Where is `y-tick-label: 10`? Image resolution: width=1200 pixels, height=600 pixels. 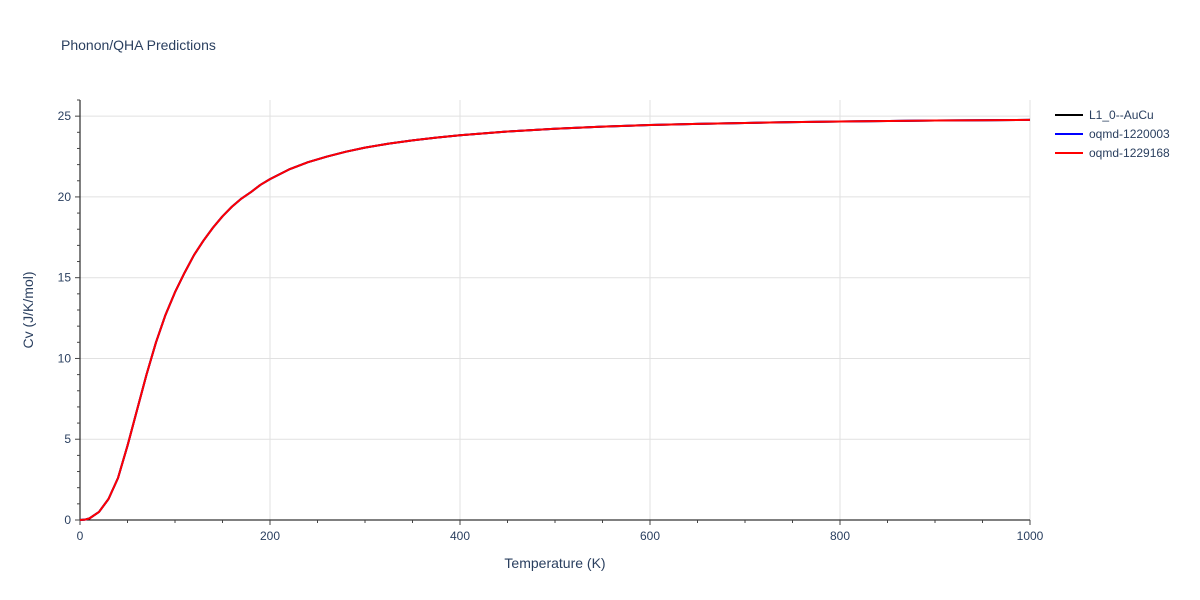
y-tick-label: 10 is located at coordinates (65, 358).